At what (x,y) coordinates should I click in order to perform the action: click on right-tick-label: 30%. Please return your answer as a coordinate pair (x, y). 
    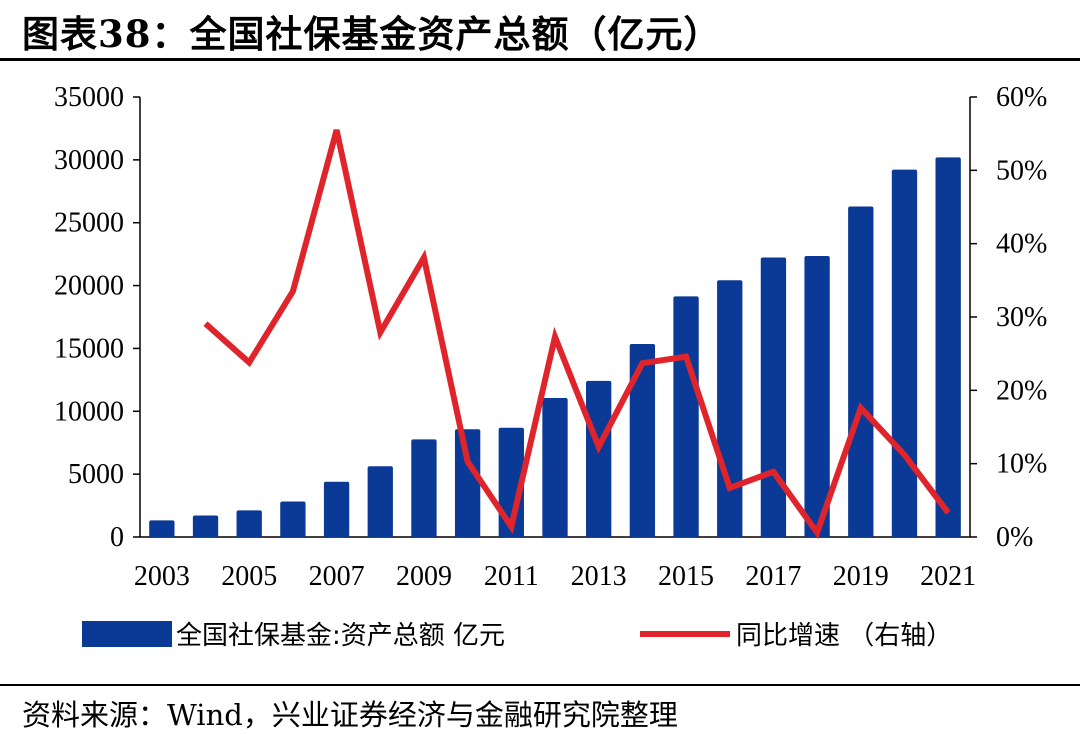
    Looking at the image, I should click on (1021, 317).